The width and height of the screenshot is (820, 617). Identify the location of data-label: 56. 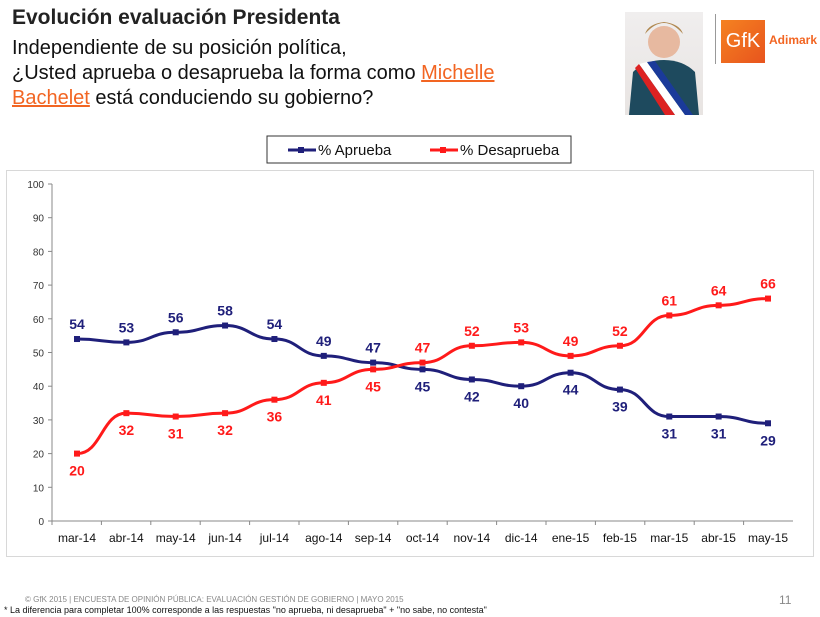
(176, 317).